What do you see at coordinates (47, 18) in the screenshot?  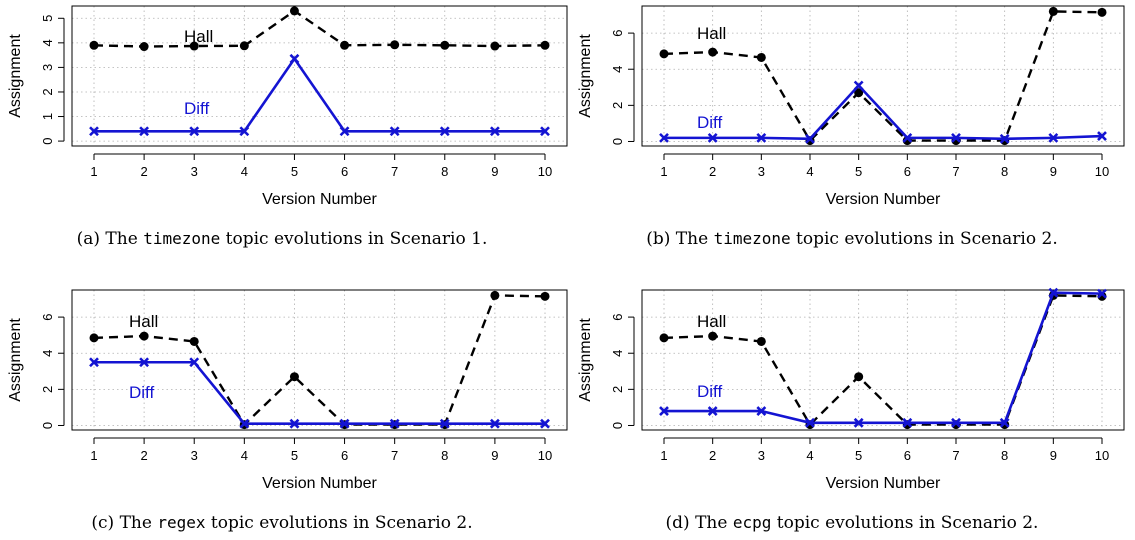 I see `y-tick-label: 5` at bounding box center [47, 18].